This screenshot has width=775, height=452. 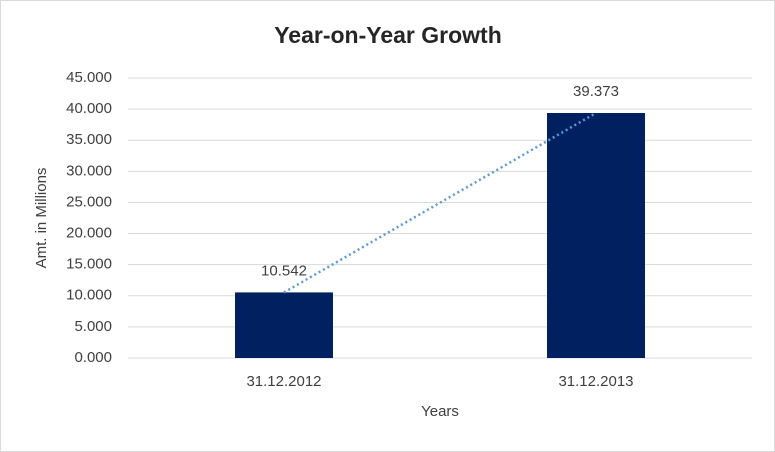 I want to click on y-tick-label: 35.000, so click(x=89, y=139).